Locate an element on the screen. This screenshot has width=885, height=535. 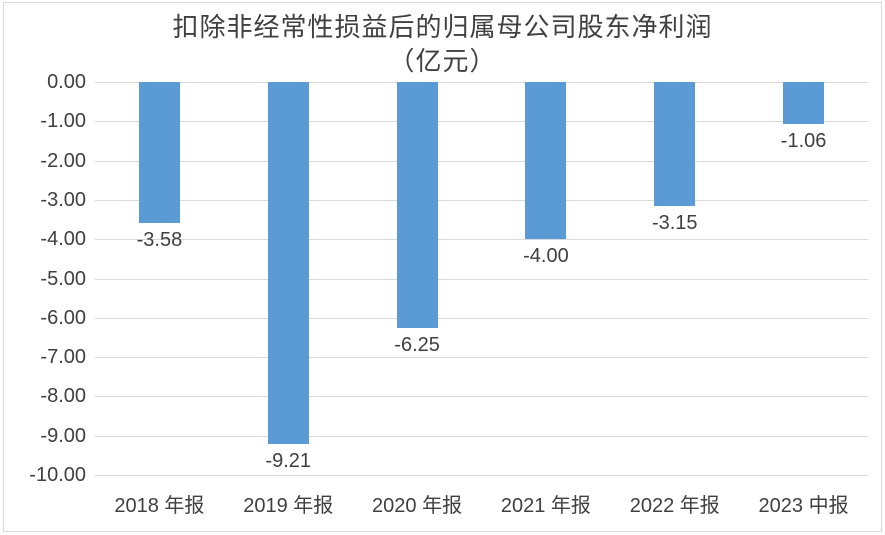
y-axis-tick-label: -3.00 is located at coordinates (63, 199).